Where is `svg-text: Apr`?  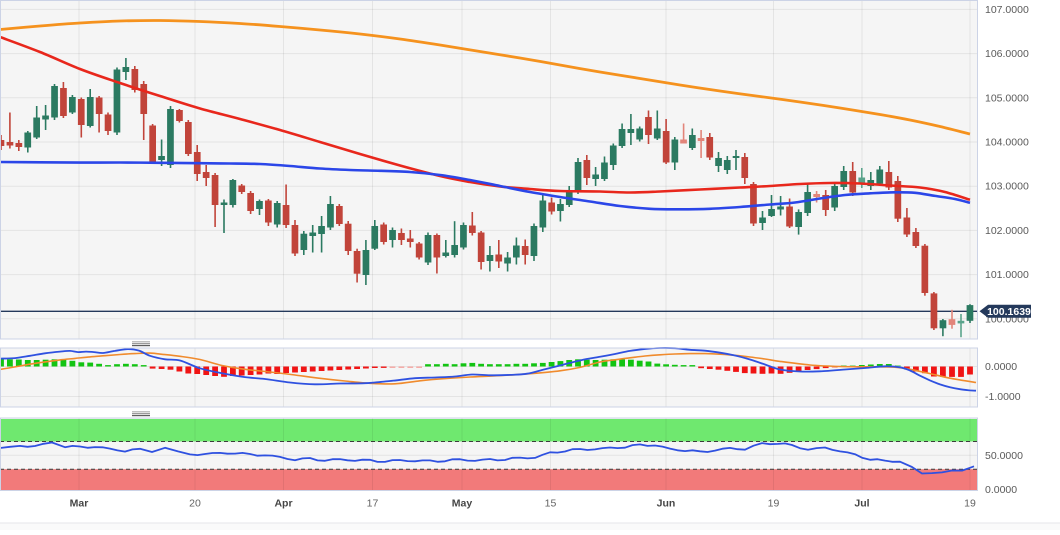 svg-text: Apr is located at coordinates (283, 504).